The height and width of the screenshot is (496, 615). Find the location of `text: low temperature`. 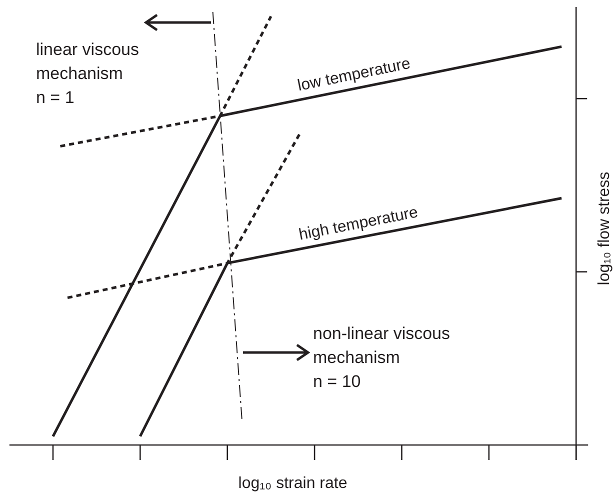

text: low temperature is located at coordinates (354, 75).